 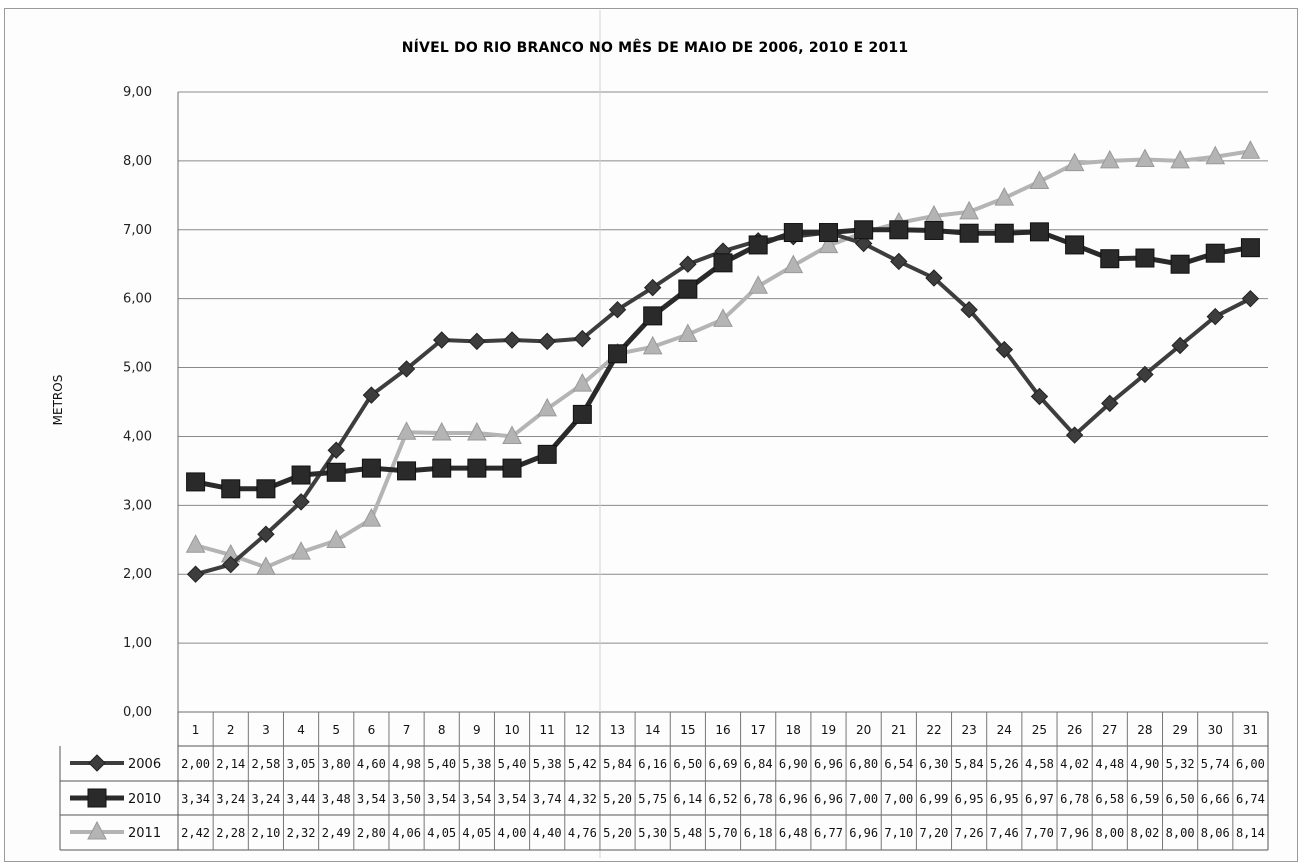 What do you see at coordinates (1109, 730) in the screenshot?
I see `x-tick-label: 27` at bounding box center [1109, 730].